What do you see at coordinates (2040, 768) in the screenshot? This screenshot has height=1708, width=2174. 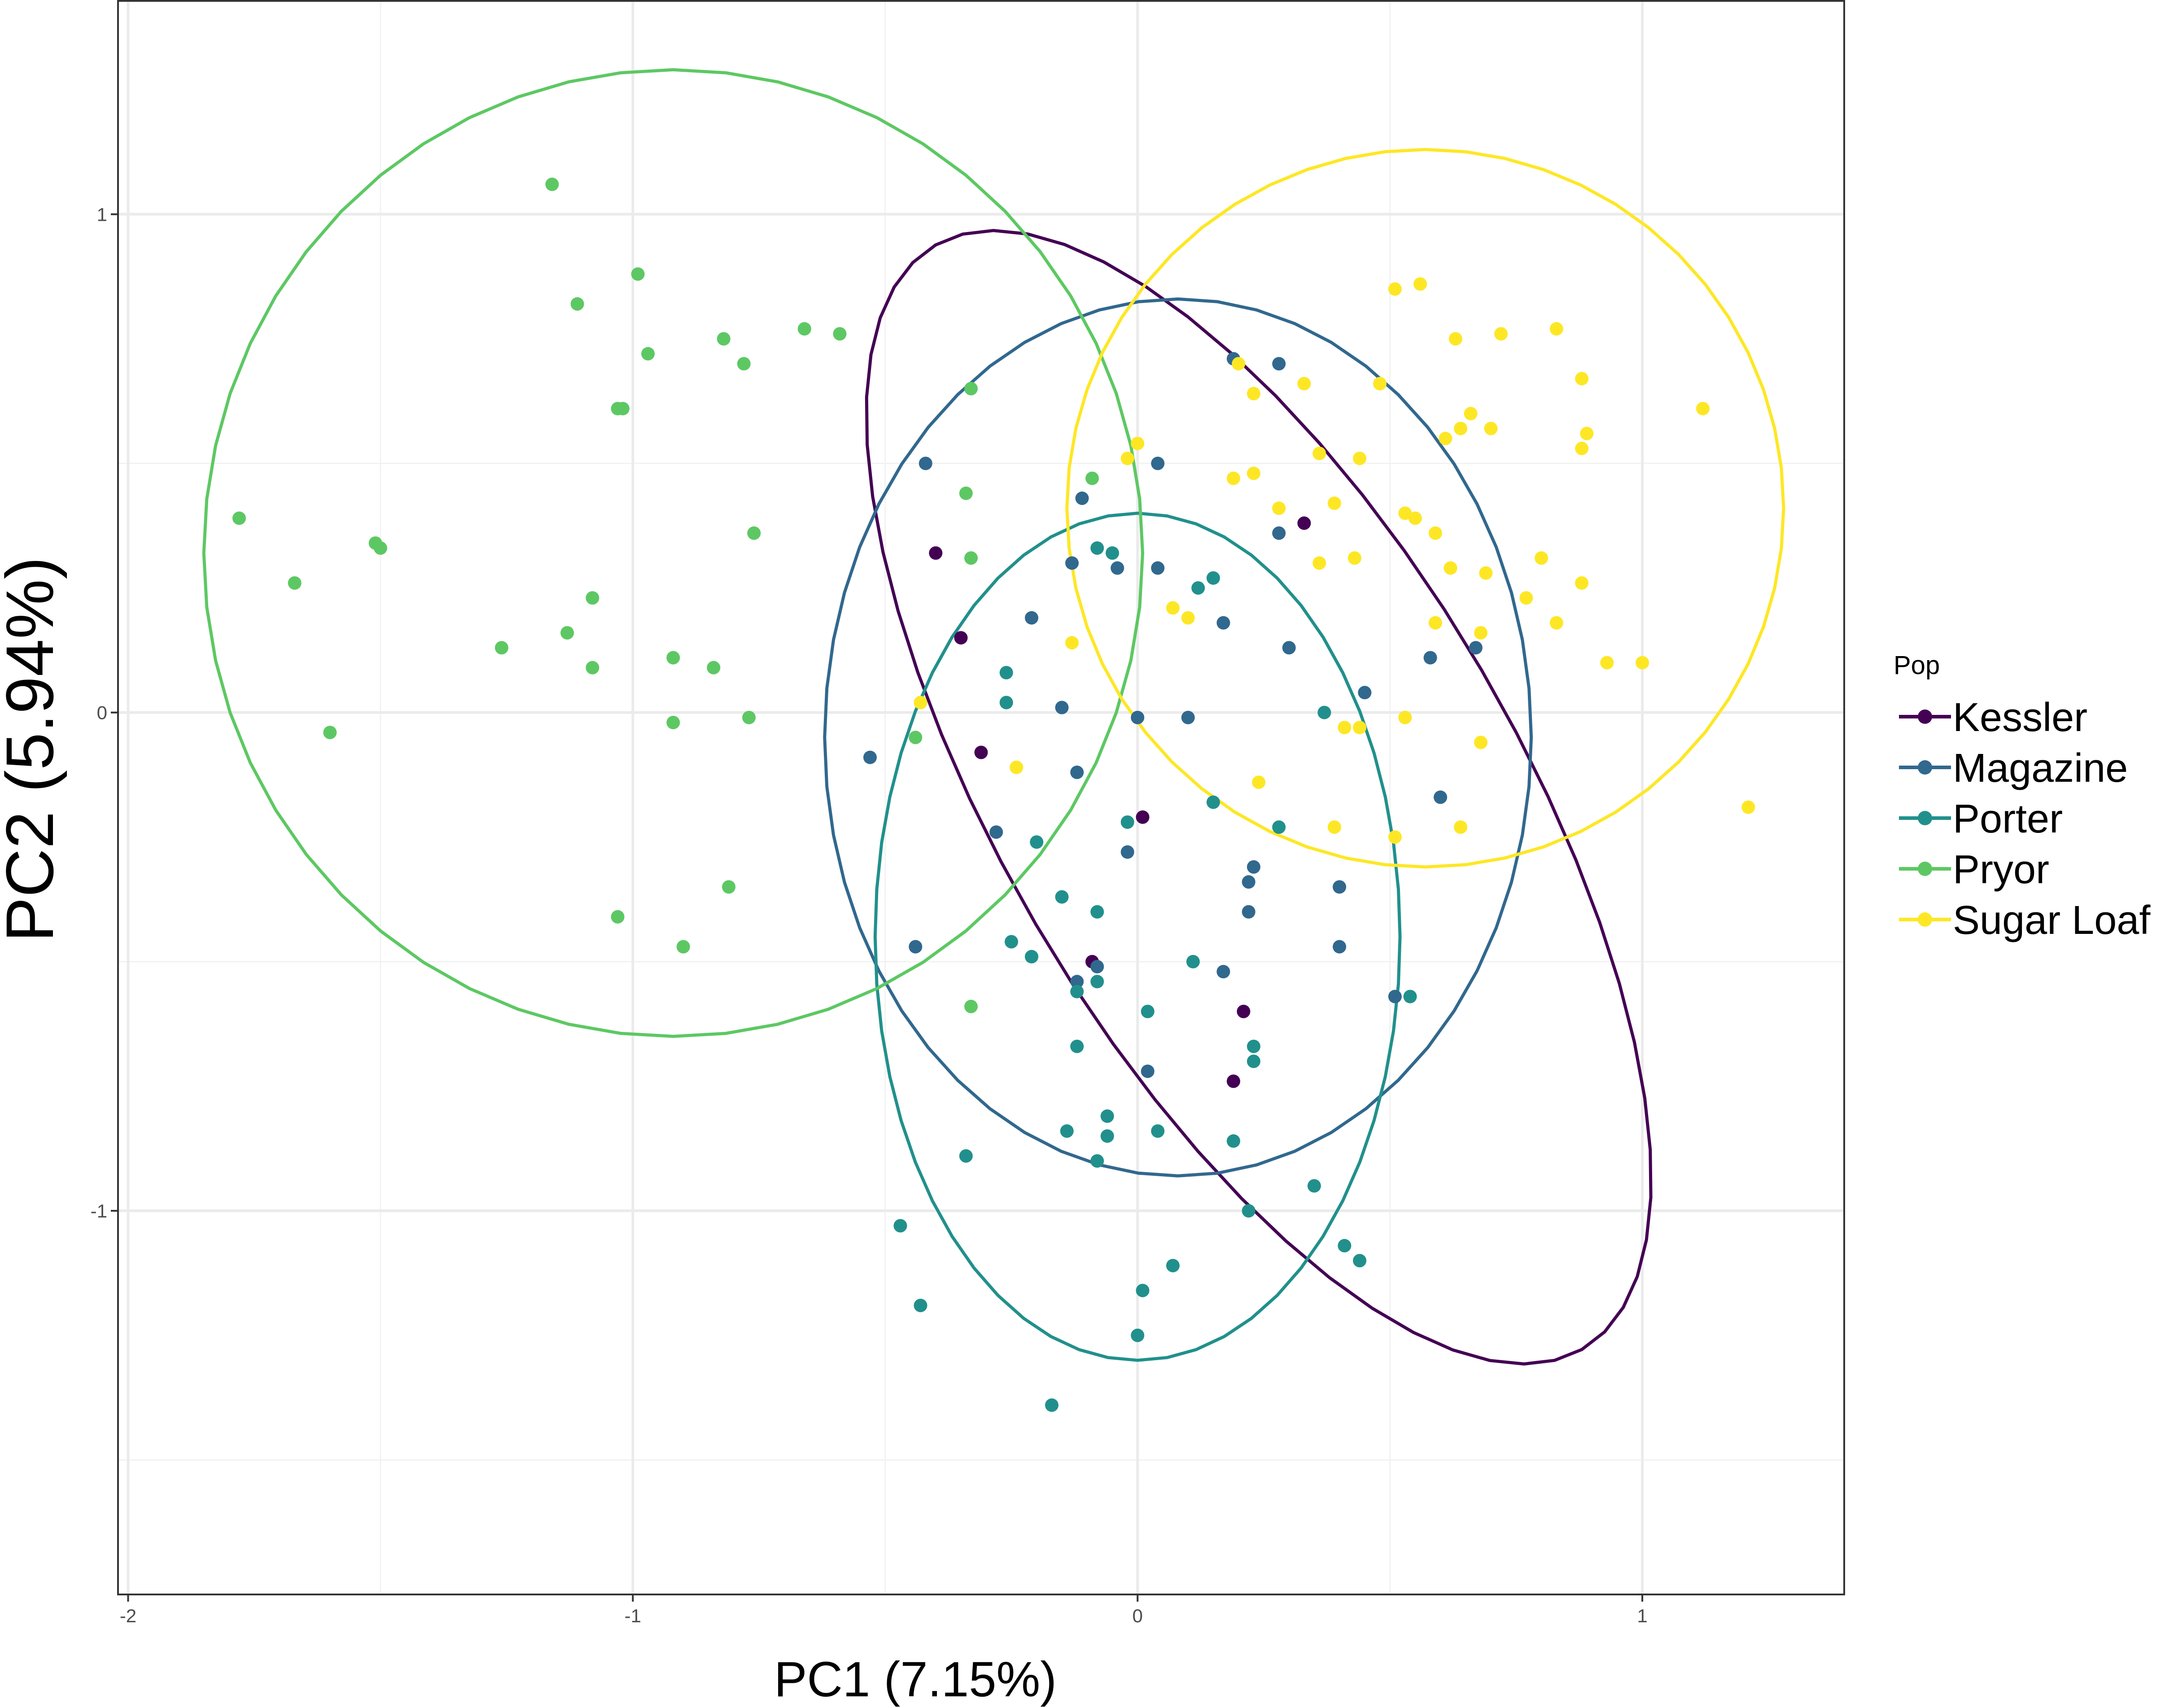 I see `legend-label-magazine: Magazine` at bounding box center [2040, 768].